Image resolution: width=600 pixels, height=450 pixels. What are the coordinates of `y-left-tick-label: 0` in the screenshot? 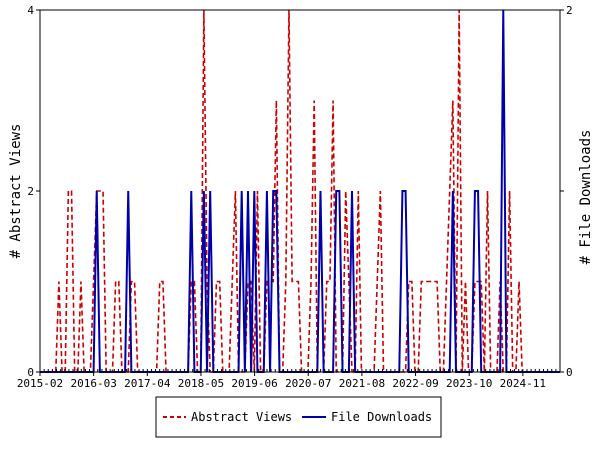 It's located at (30, 372).